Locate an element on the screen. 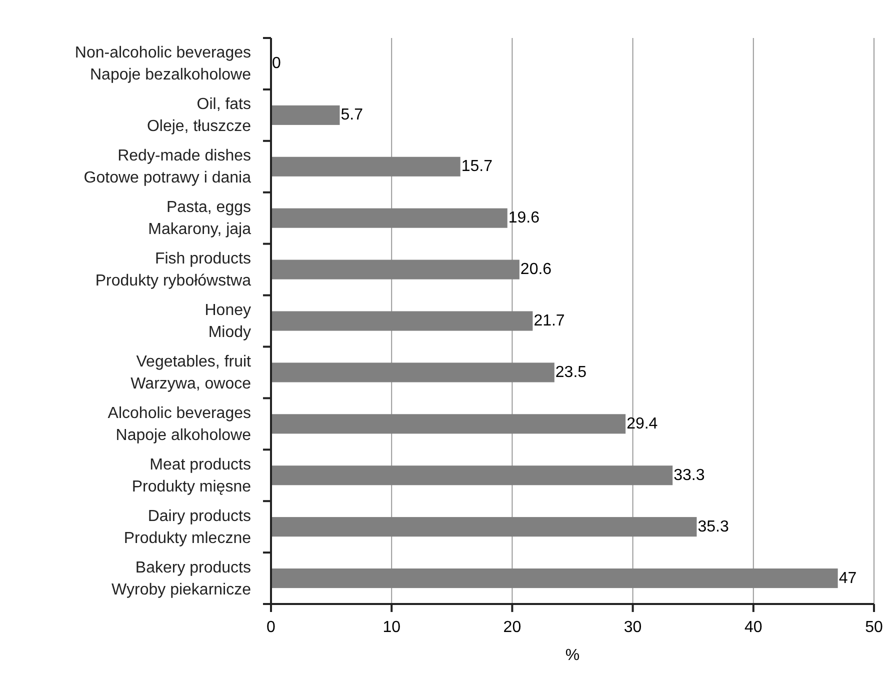 This screenshot has width=896, height=684. data-label: 21.7 is located at coordinates (549, 321).